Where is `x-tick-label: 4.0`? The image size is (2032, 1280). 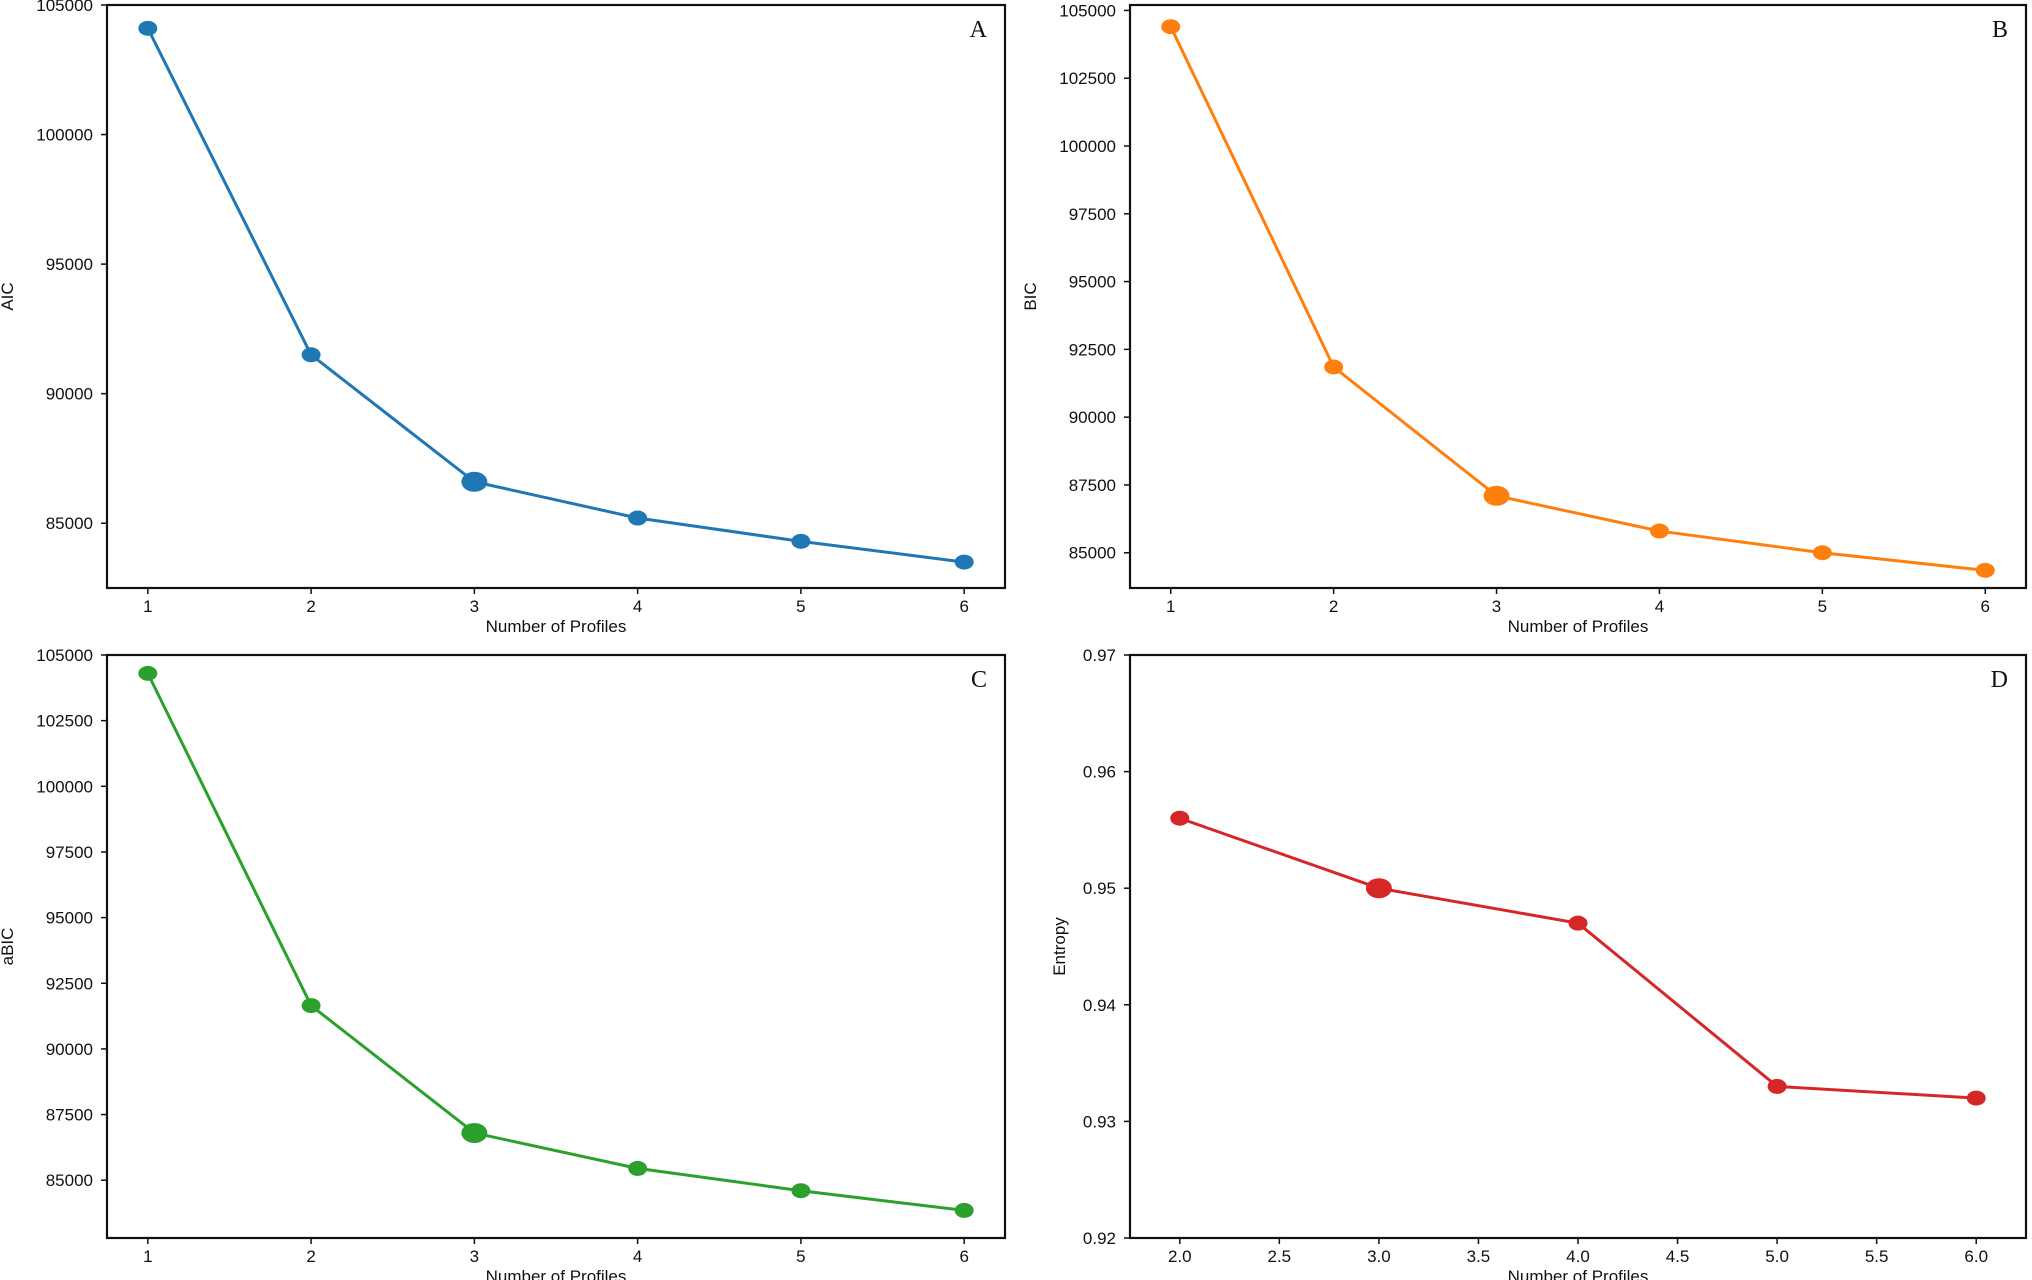 x-tick-label: 4.0 is located at coordinates (1578, 1256).